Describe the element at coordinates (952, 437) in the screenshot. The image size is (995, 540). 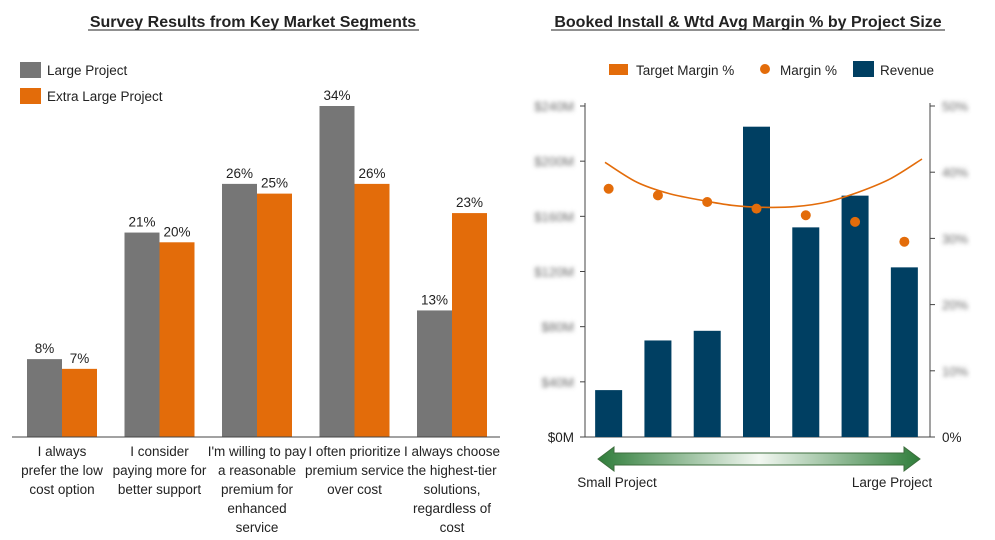
I see `right-tick-label-0: 0%` at that location.